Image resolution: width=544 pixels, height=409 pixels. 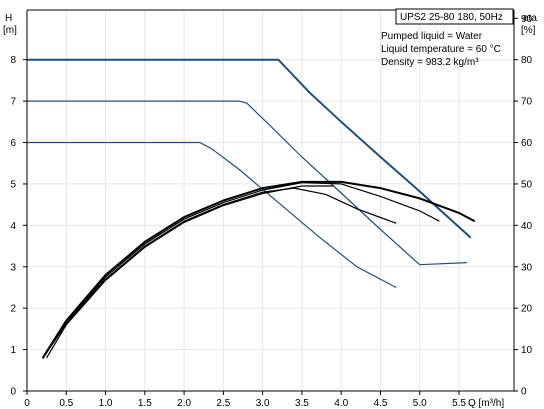 What do you see at coordinates (527, 143) in the screenshot?
I see `y-right-tick-label: 60` at bounding box center [527, 143].